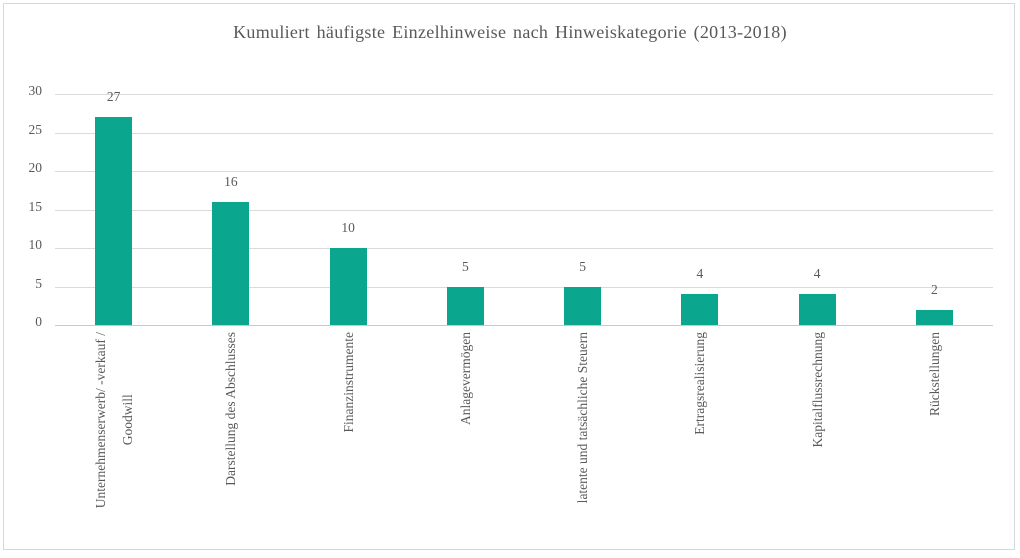 This screenshot has height=558, width=1020. What do you see at coordinates (35, 206) in the screenshot?
I see `y-tick-label-15: 15` at bounding box center [35, 206].